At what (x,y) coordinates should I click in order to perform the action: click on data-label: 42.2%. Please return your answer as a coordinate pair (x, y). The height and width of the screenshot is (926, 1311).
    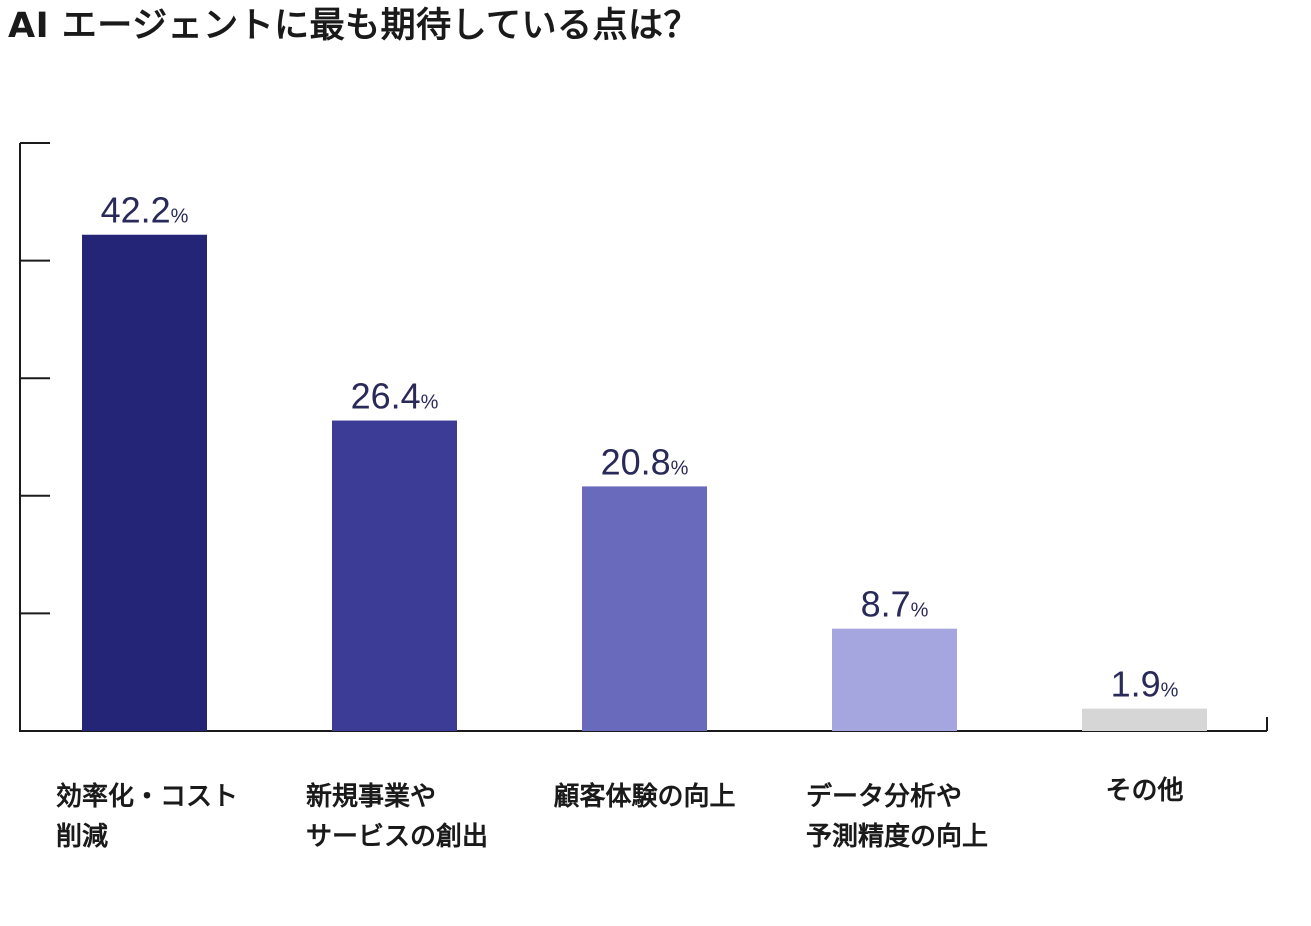
    Looking at the image, I should click on (145, 210).